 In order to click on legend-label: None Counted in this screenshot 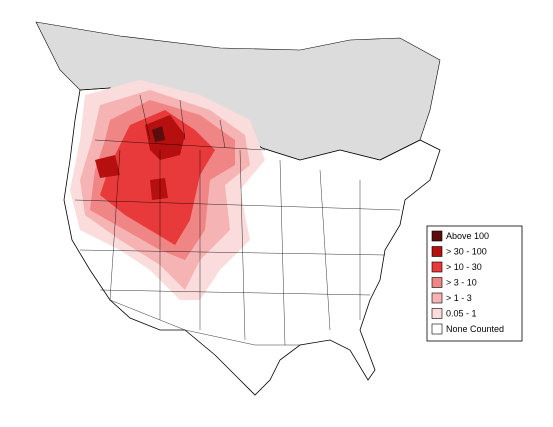, I will do `click(475, 329)`.